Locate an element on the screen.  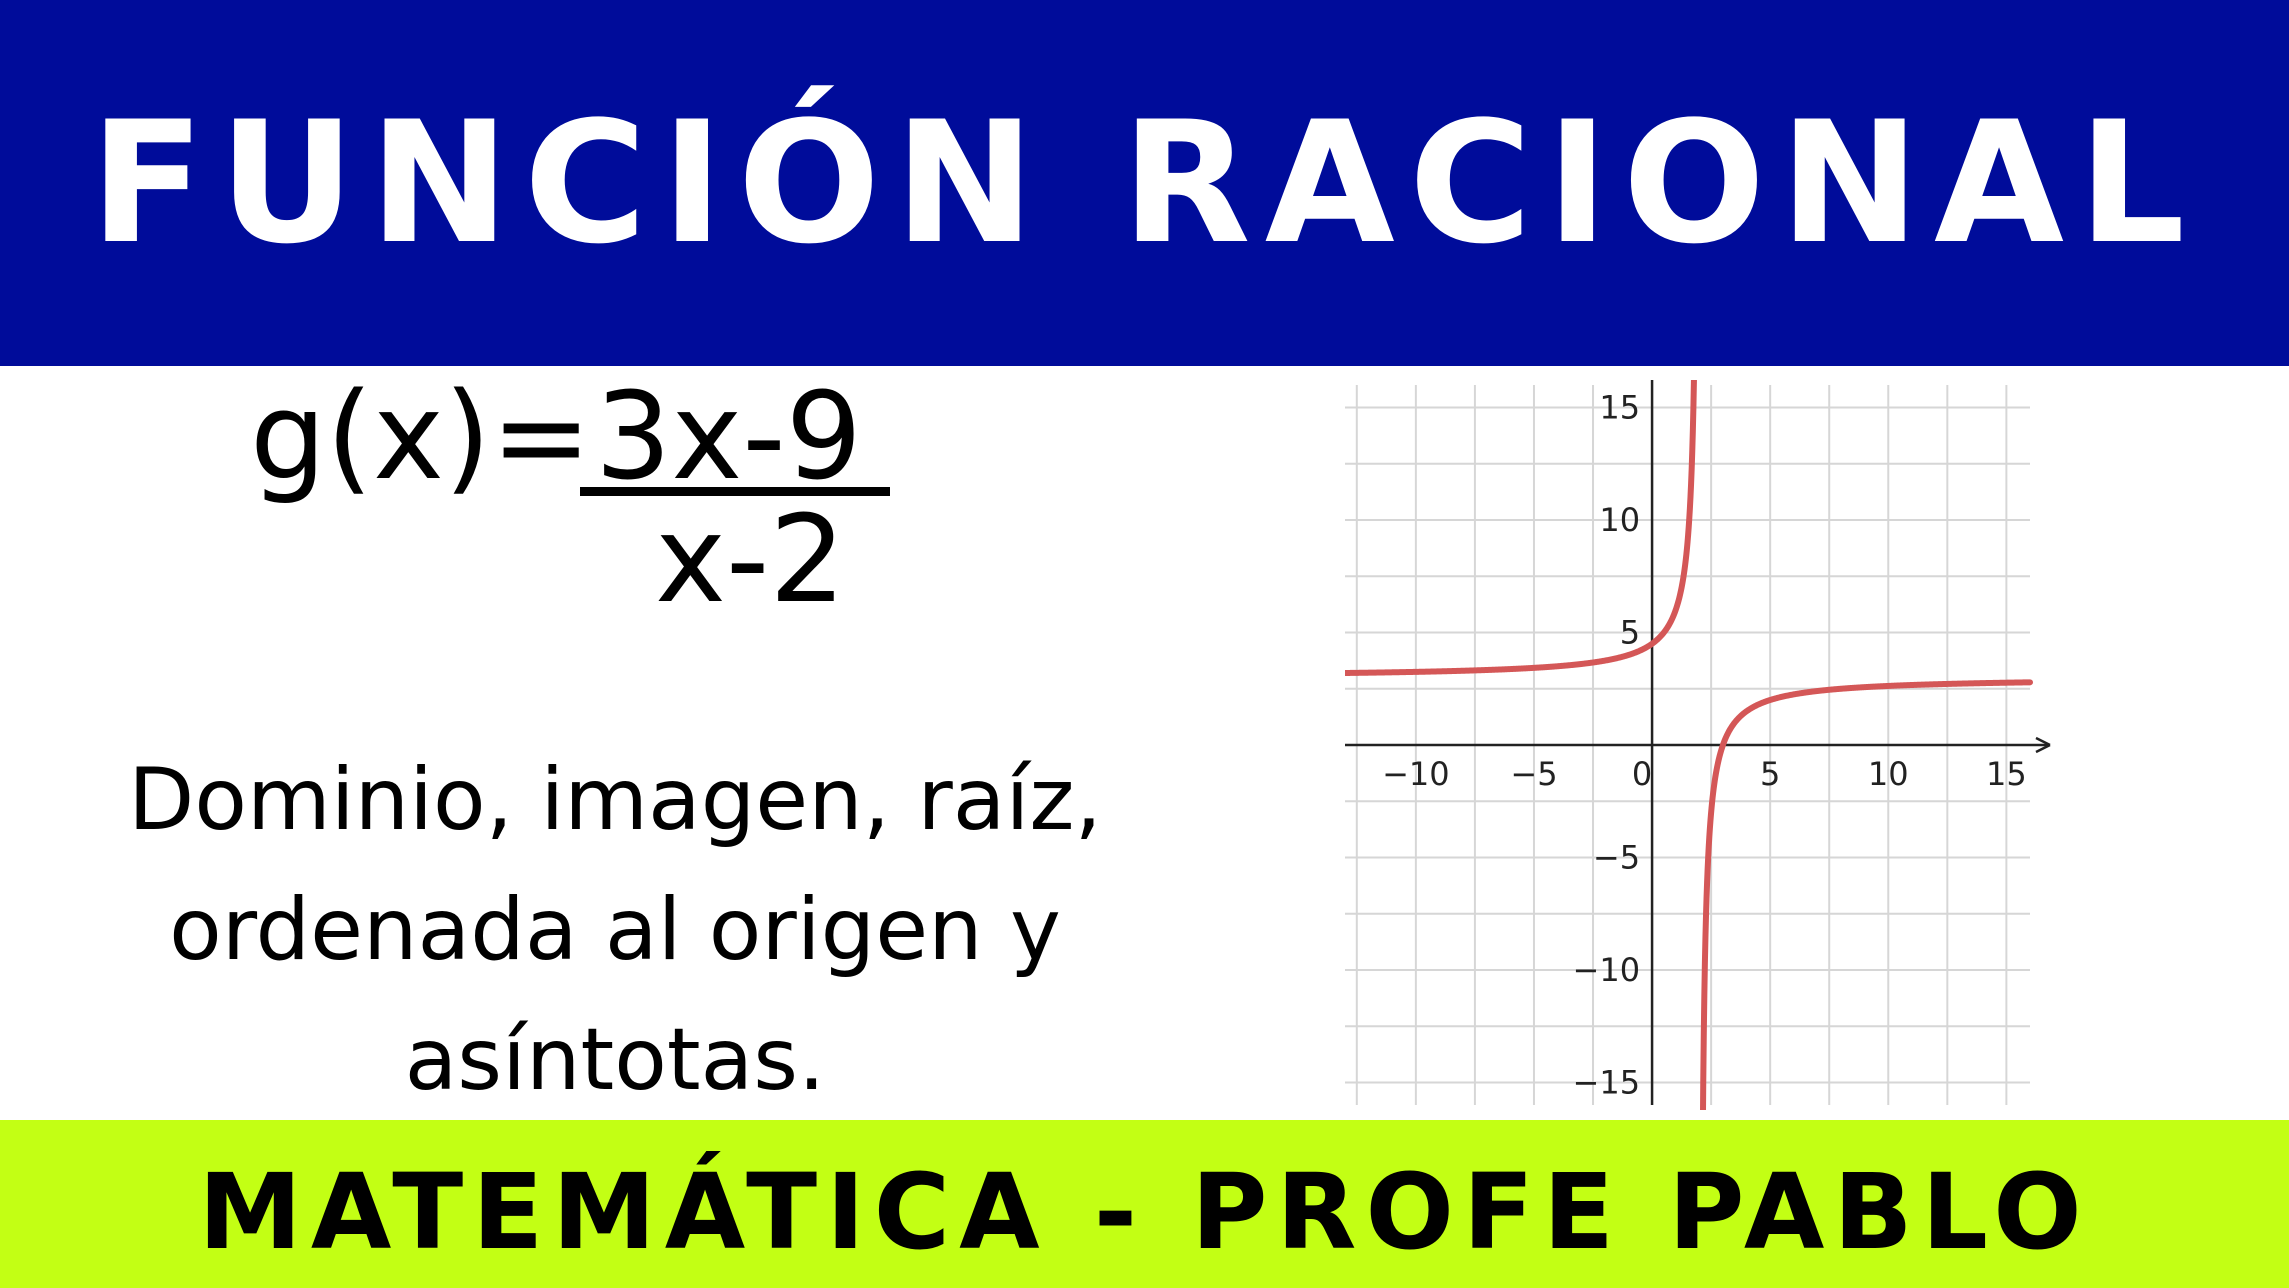
y-tick-label: 10 is located at coordinates (1619, 520).